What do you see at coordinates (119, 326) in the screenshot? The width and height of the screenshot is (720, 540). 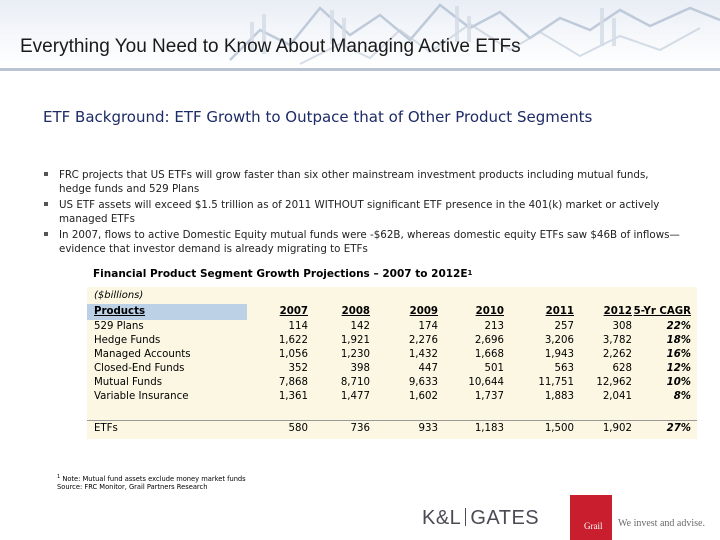 I see `table-cell: 529 Plans` at bounding box center [119, 326].